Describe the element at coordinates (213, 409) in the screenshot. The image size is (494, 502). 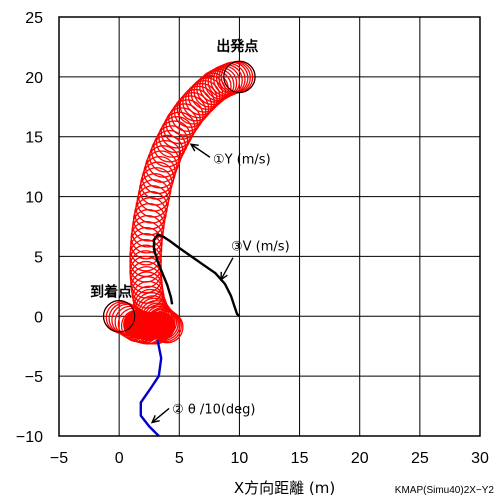
I see `series-label-theta: ② θ /10(deg)` at that location.